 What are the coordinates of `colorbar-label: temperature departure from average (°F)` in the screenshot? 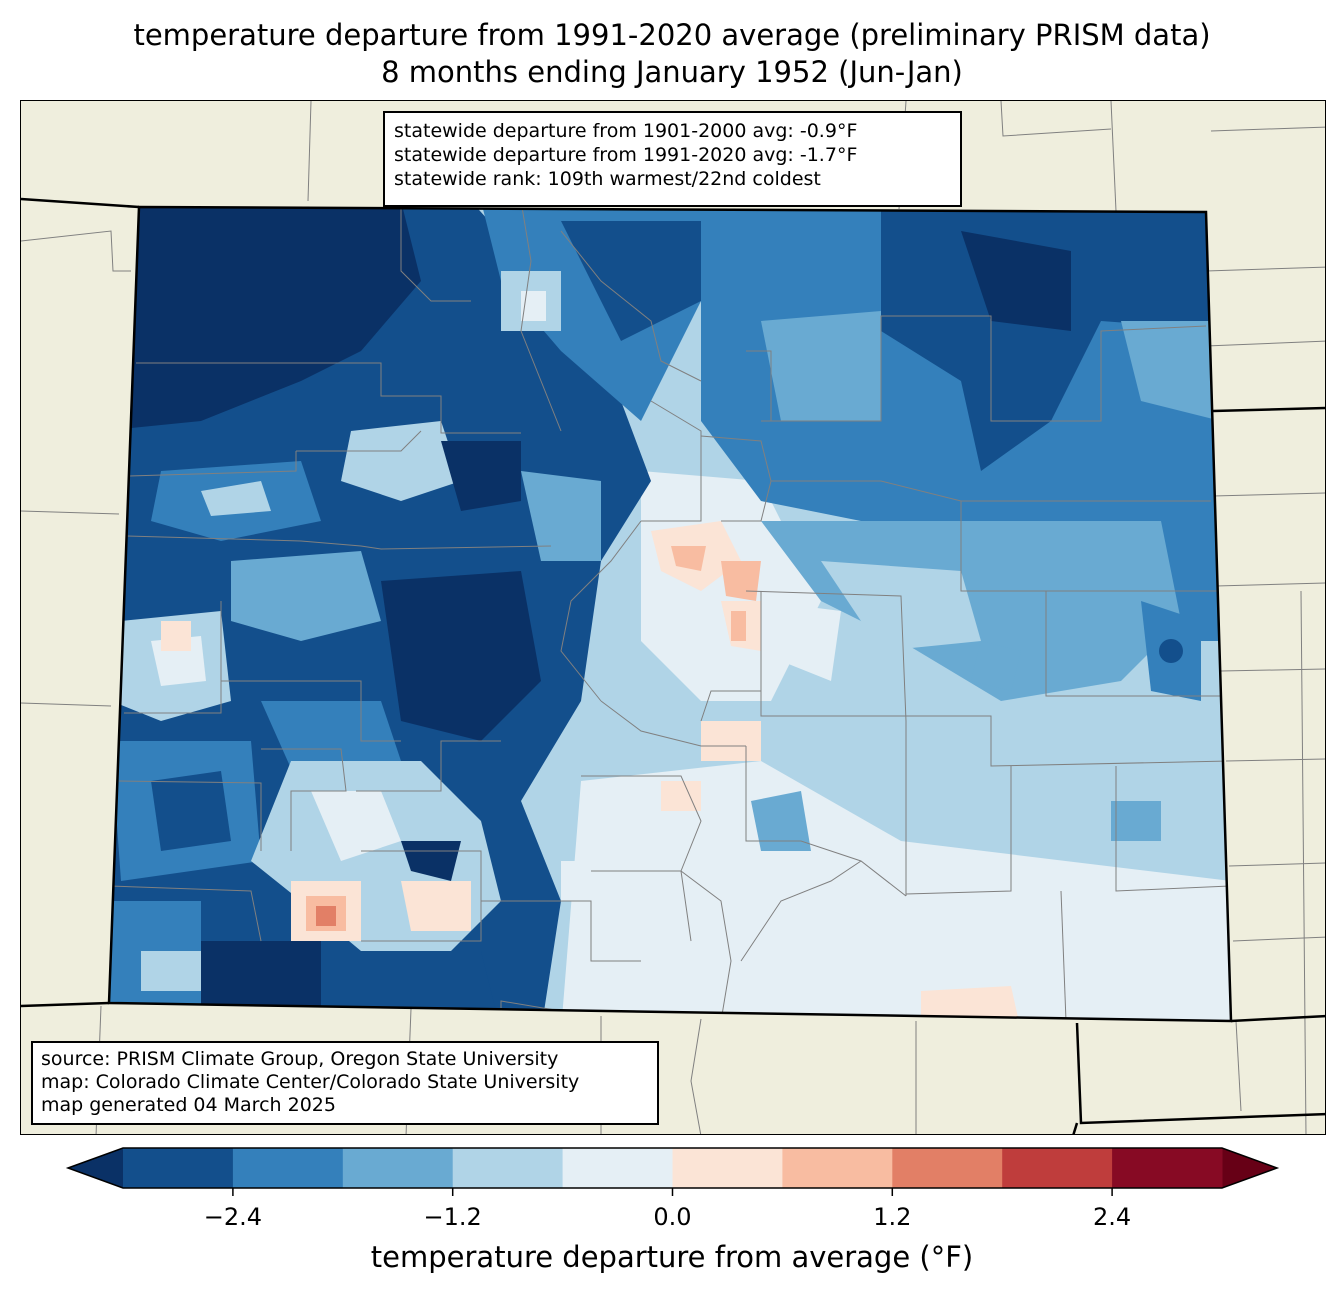 It's located at (672, 1257).